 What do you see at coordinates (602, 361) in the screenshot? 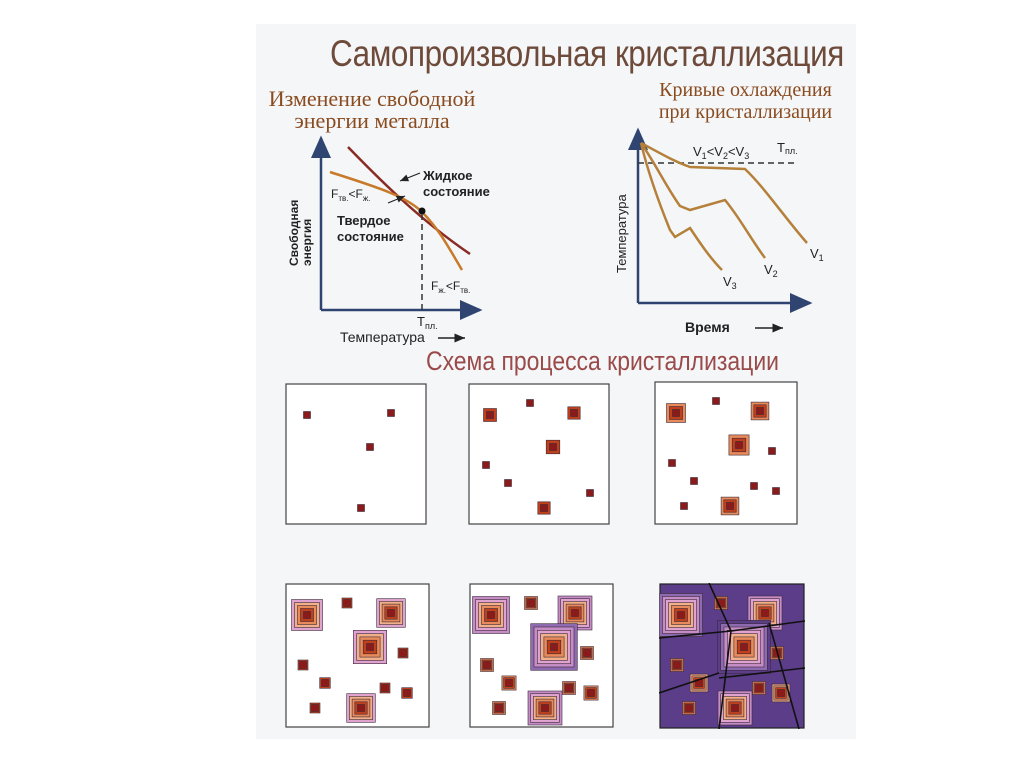
I see `scheme-title: Схема процесса кристаллизации` at bounding box center [602, 361].